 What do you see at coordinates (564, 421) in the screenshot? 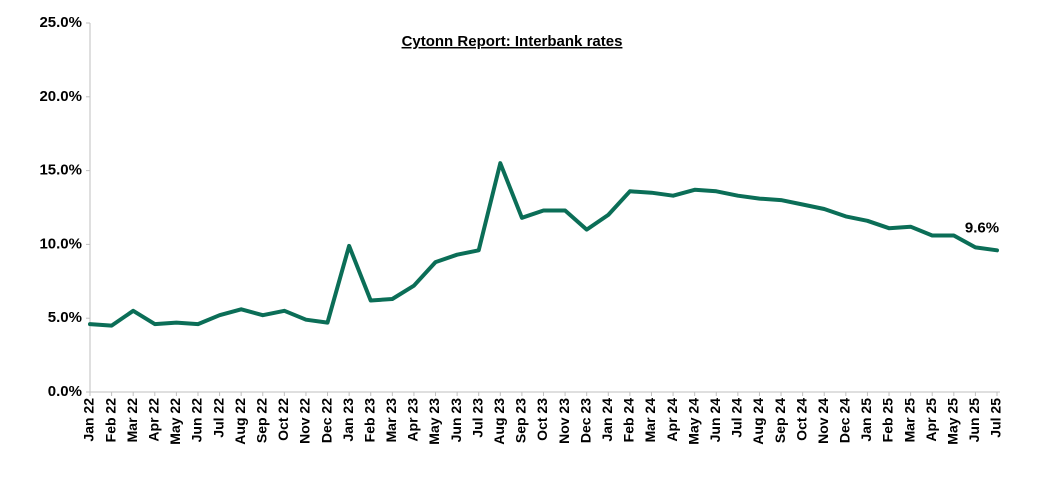
I see `x-tick-label: Nov 23` at bounding box center [564, 421].